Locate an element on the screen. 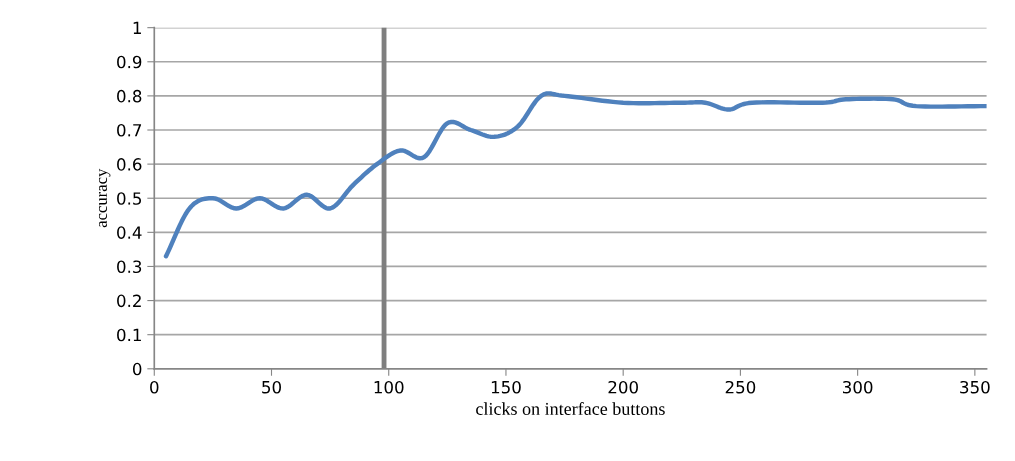  y-tick-label: 0.3 is located at coordinates (129, 267).